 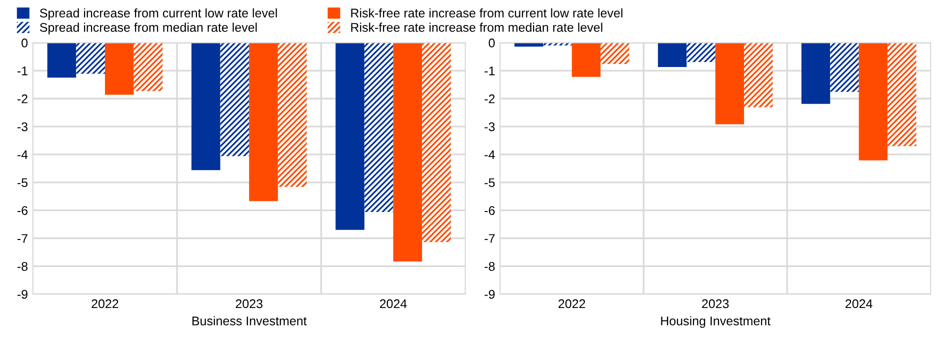 I want to click on legend-label: Risk-free rate increase from current low rate level, so click(x=486, y=13).